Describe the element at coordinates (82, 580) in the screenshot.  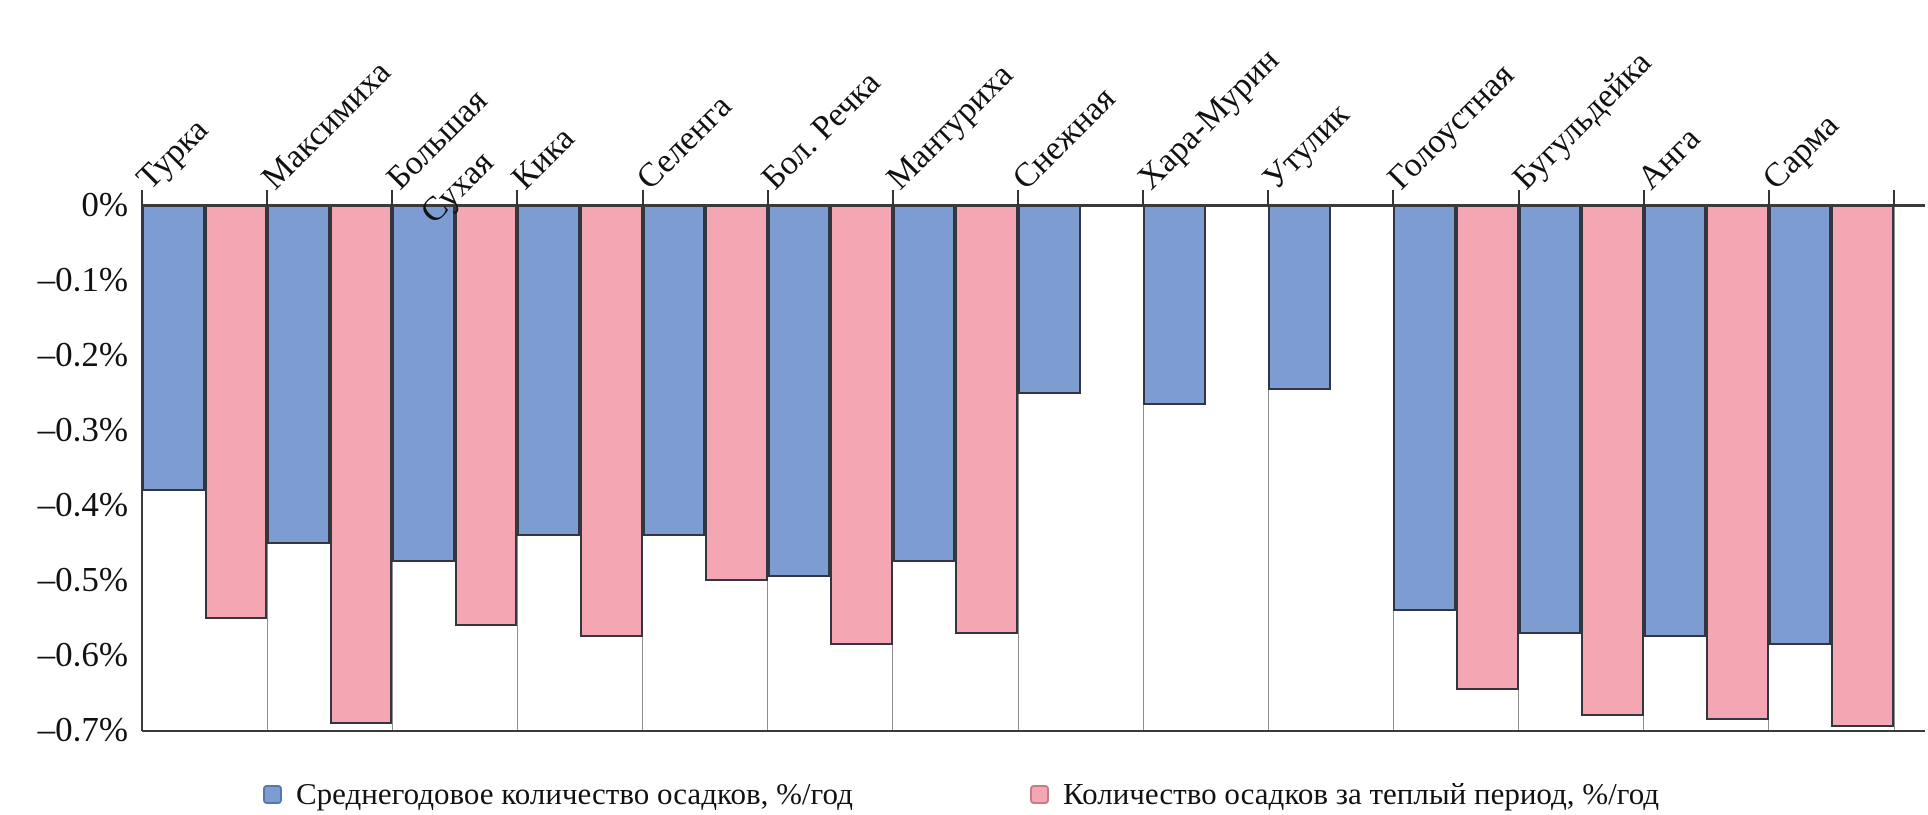
I see `y-tick-label: –0.5%` at that location.